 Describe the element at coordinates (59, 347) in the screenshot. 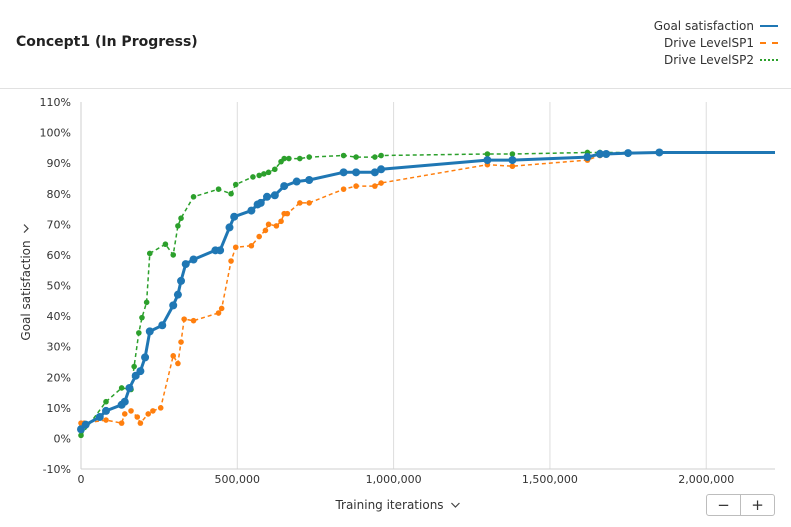

I see `y-tick-label: 30%` at that location.